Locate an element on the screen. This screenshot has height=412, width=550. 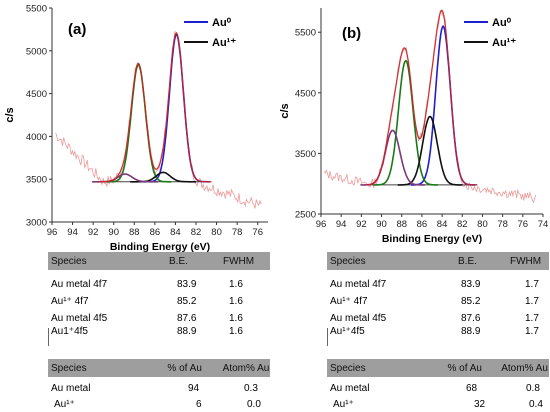
table-row: Au metal 4f7 83.9 1.7 is located at coordinates (438, 284).